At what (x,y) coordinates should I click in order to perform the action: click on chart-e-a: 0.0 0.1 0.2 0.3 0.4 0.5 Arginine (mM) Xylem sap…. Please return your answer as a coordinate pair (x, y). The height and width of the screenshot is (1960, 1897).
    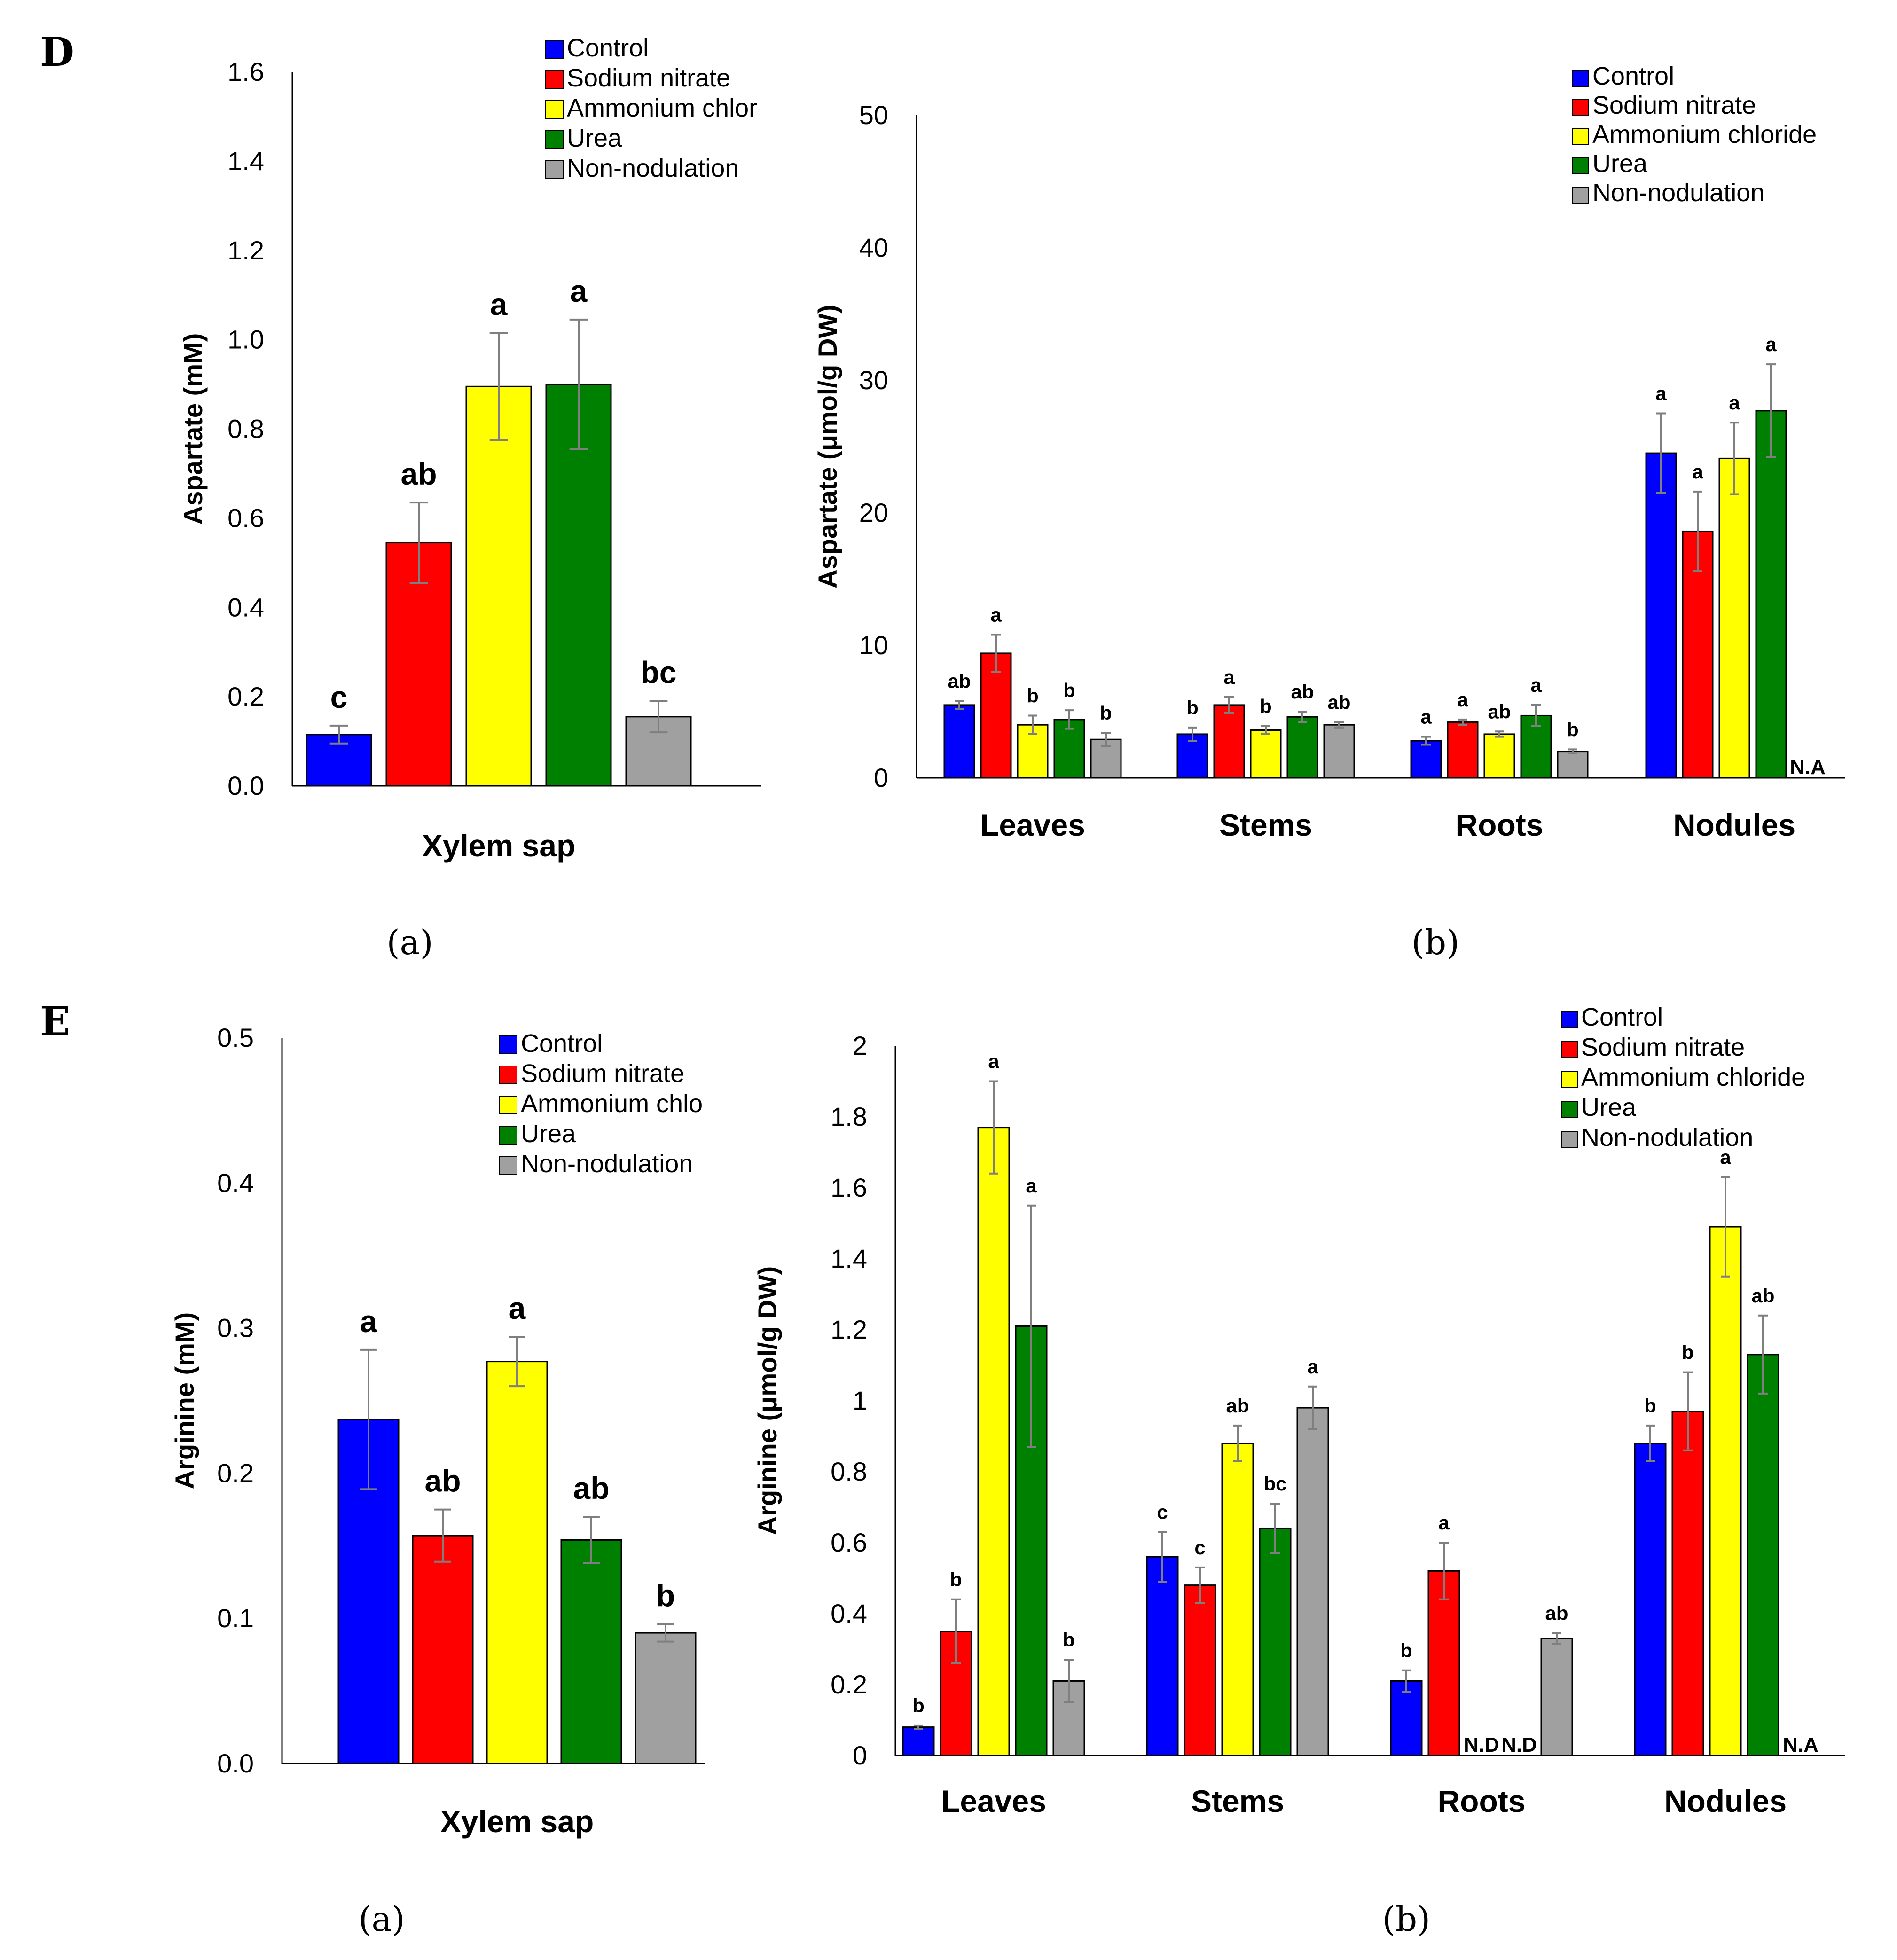
    Looking at the image, I should click on (437, 1431).